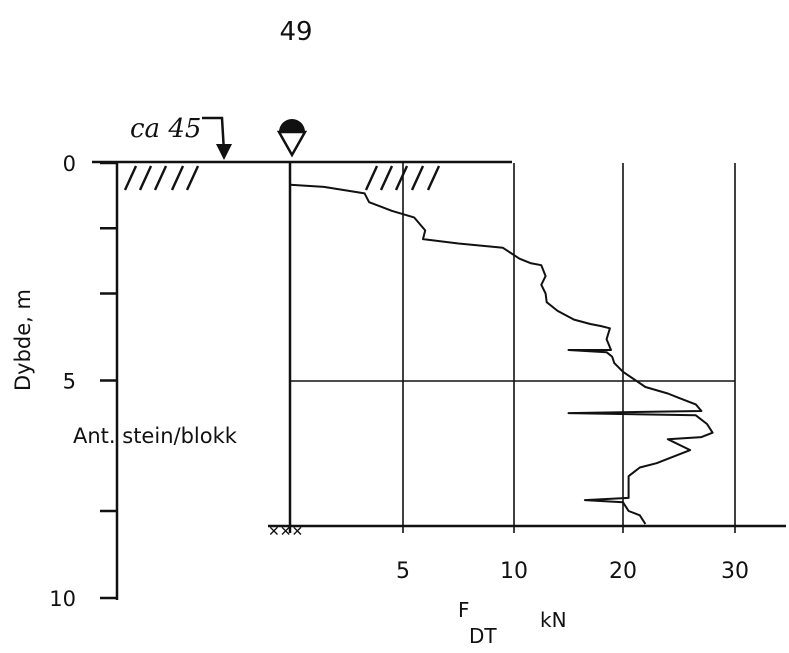  What do you see at coordinates (572, 571) in the screenshot?
I see `x-tick-labels: 5 10 20 30` at bounding box center [572, 571].